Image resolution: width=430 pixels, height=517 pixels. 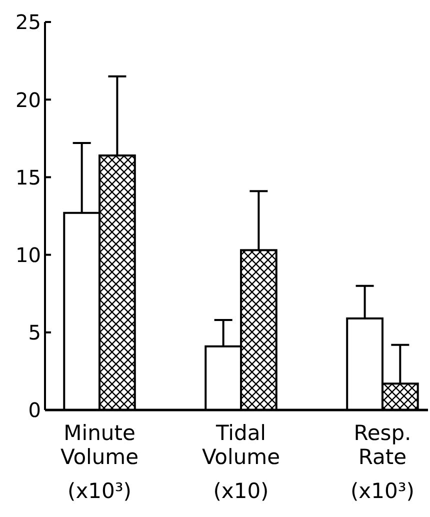 What do you see at coordinates (241, 462) in the screenshot?
I see `x-tick-label: Tidal Volume (x10)` at bounding box center [241, 462].